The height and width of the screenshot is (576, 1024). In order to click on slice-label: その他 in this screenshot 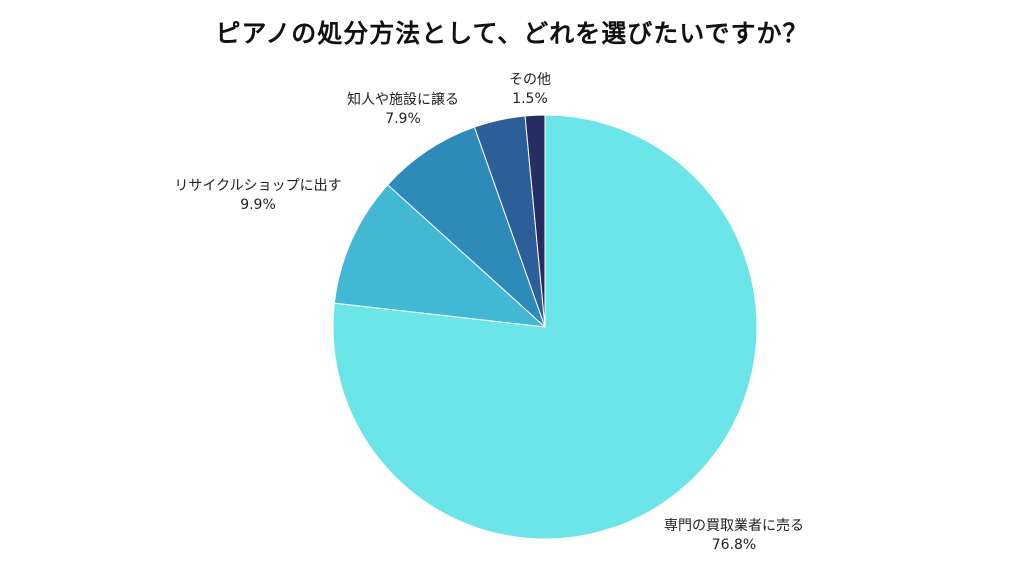, I will do `click(530, 80)`.